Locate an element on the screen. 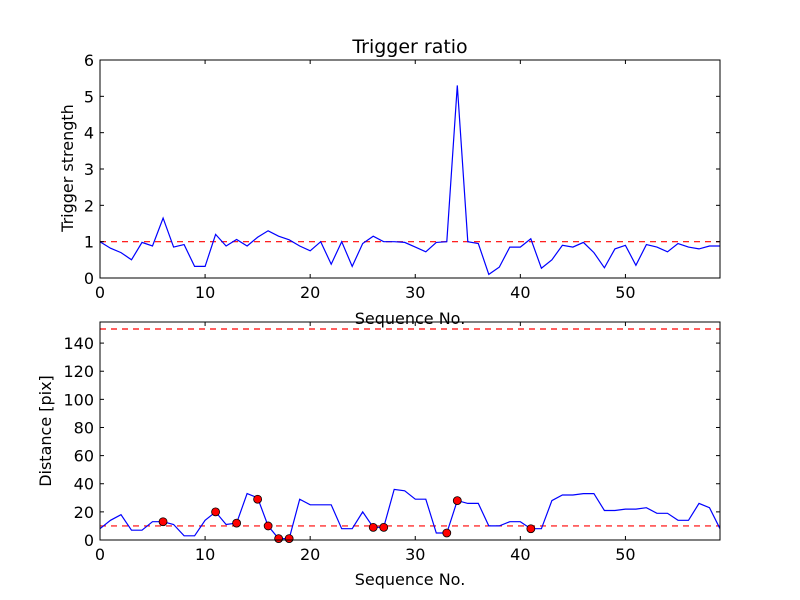  y-tick-label: 3 is located at coordinates (89, 169).